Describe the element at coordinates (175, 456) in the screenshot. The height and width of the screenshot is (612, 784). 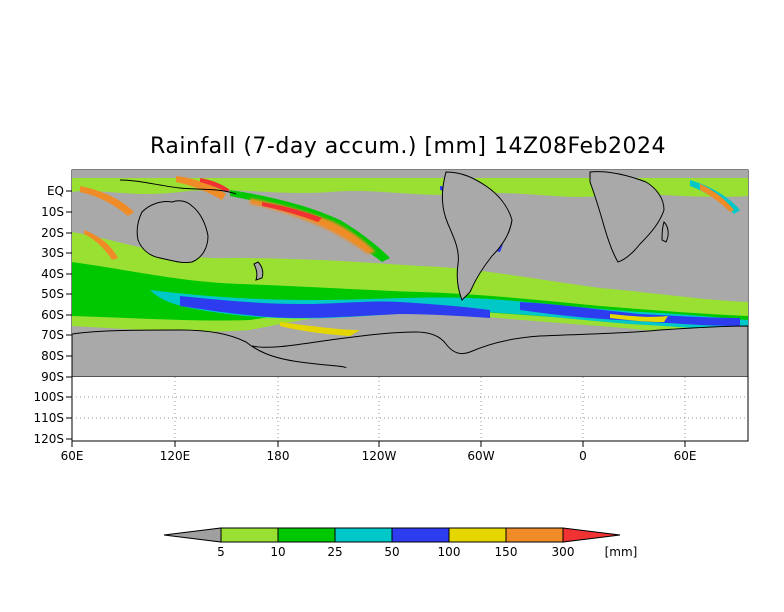
I see `x-tick-label: 120E` at that location.